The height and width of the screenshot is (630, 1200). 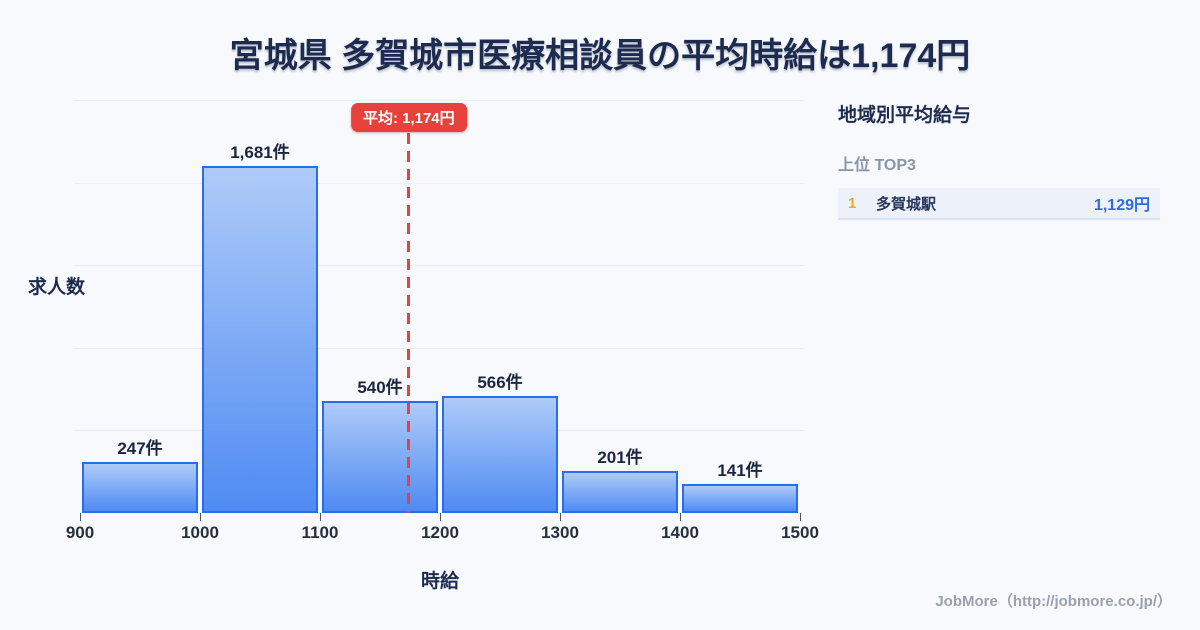 I want to click on sidebar-subheading: 上位 TOP3, so click(x=877, y=165).